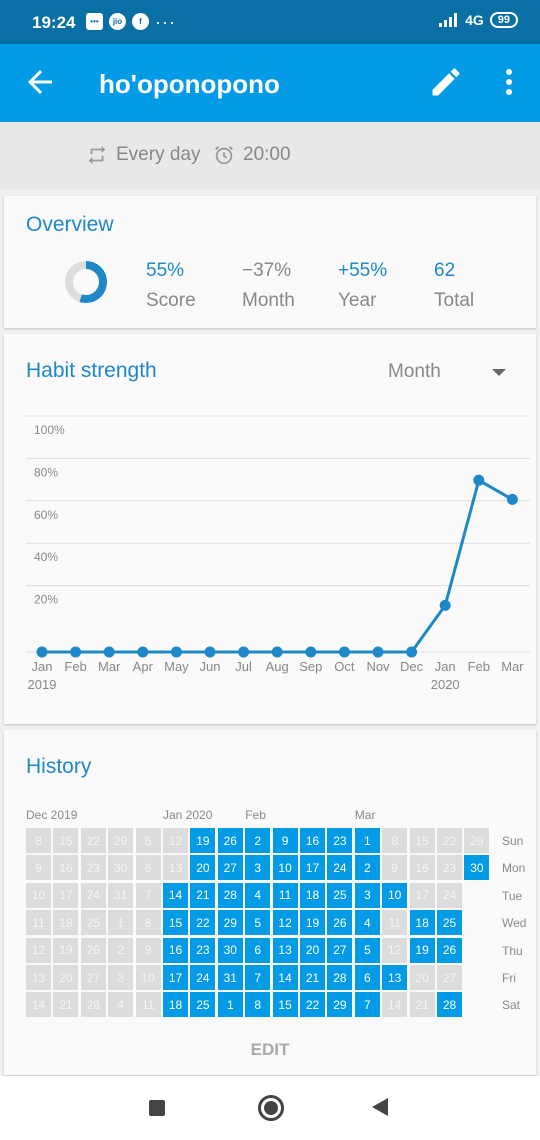 The image size is (540, 1140). I want to click on back-arrow-icon, so click(40, 82).